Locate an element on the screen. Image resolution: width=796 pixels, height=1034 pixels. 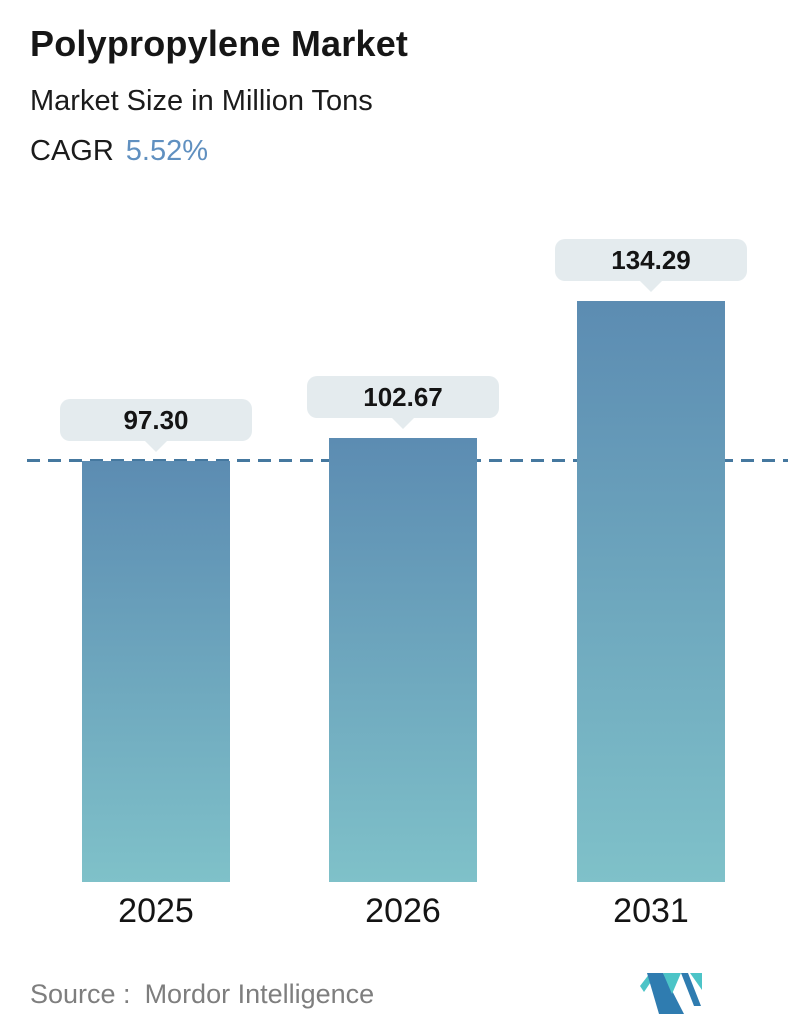
logo-shape-teal-right is located at coordinates (696, 981).